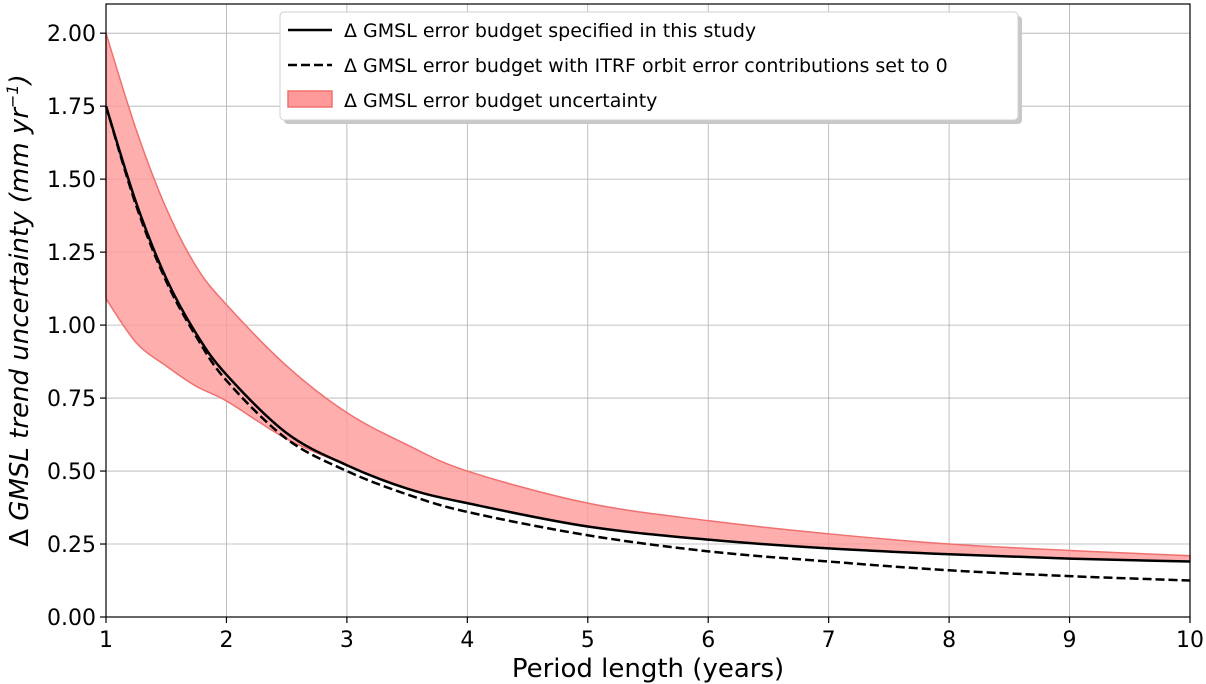 The image size is (1206, 684). What do you see at coordinates (71, 180) in the screenshot?
I see `y-tick-label: 1.50` at bounding box center [71, 180].